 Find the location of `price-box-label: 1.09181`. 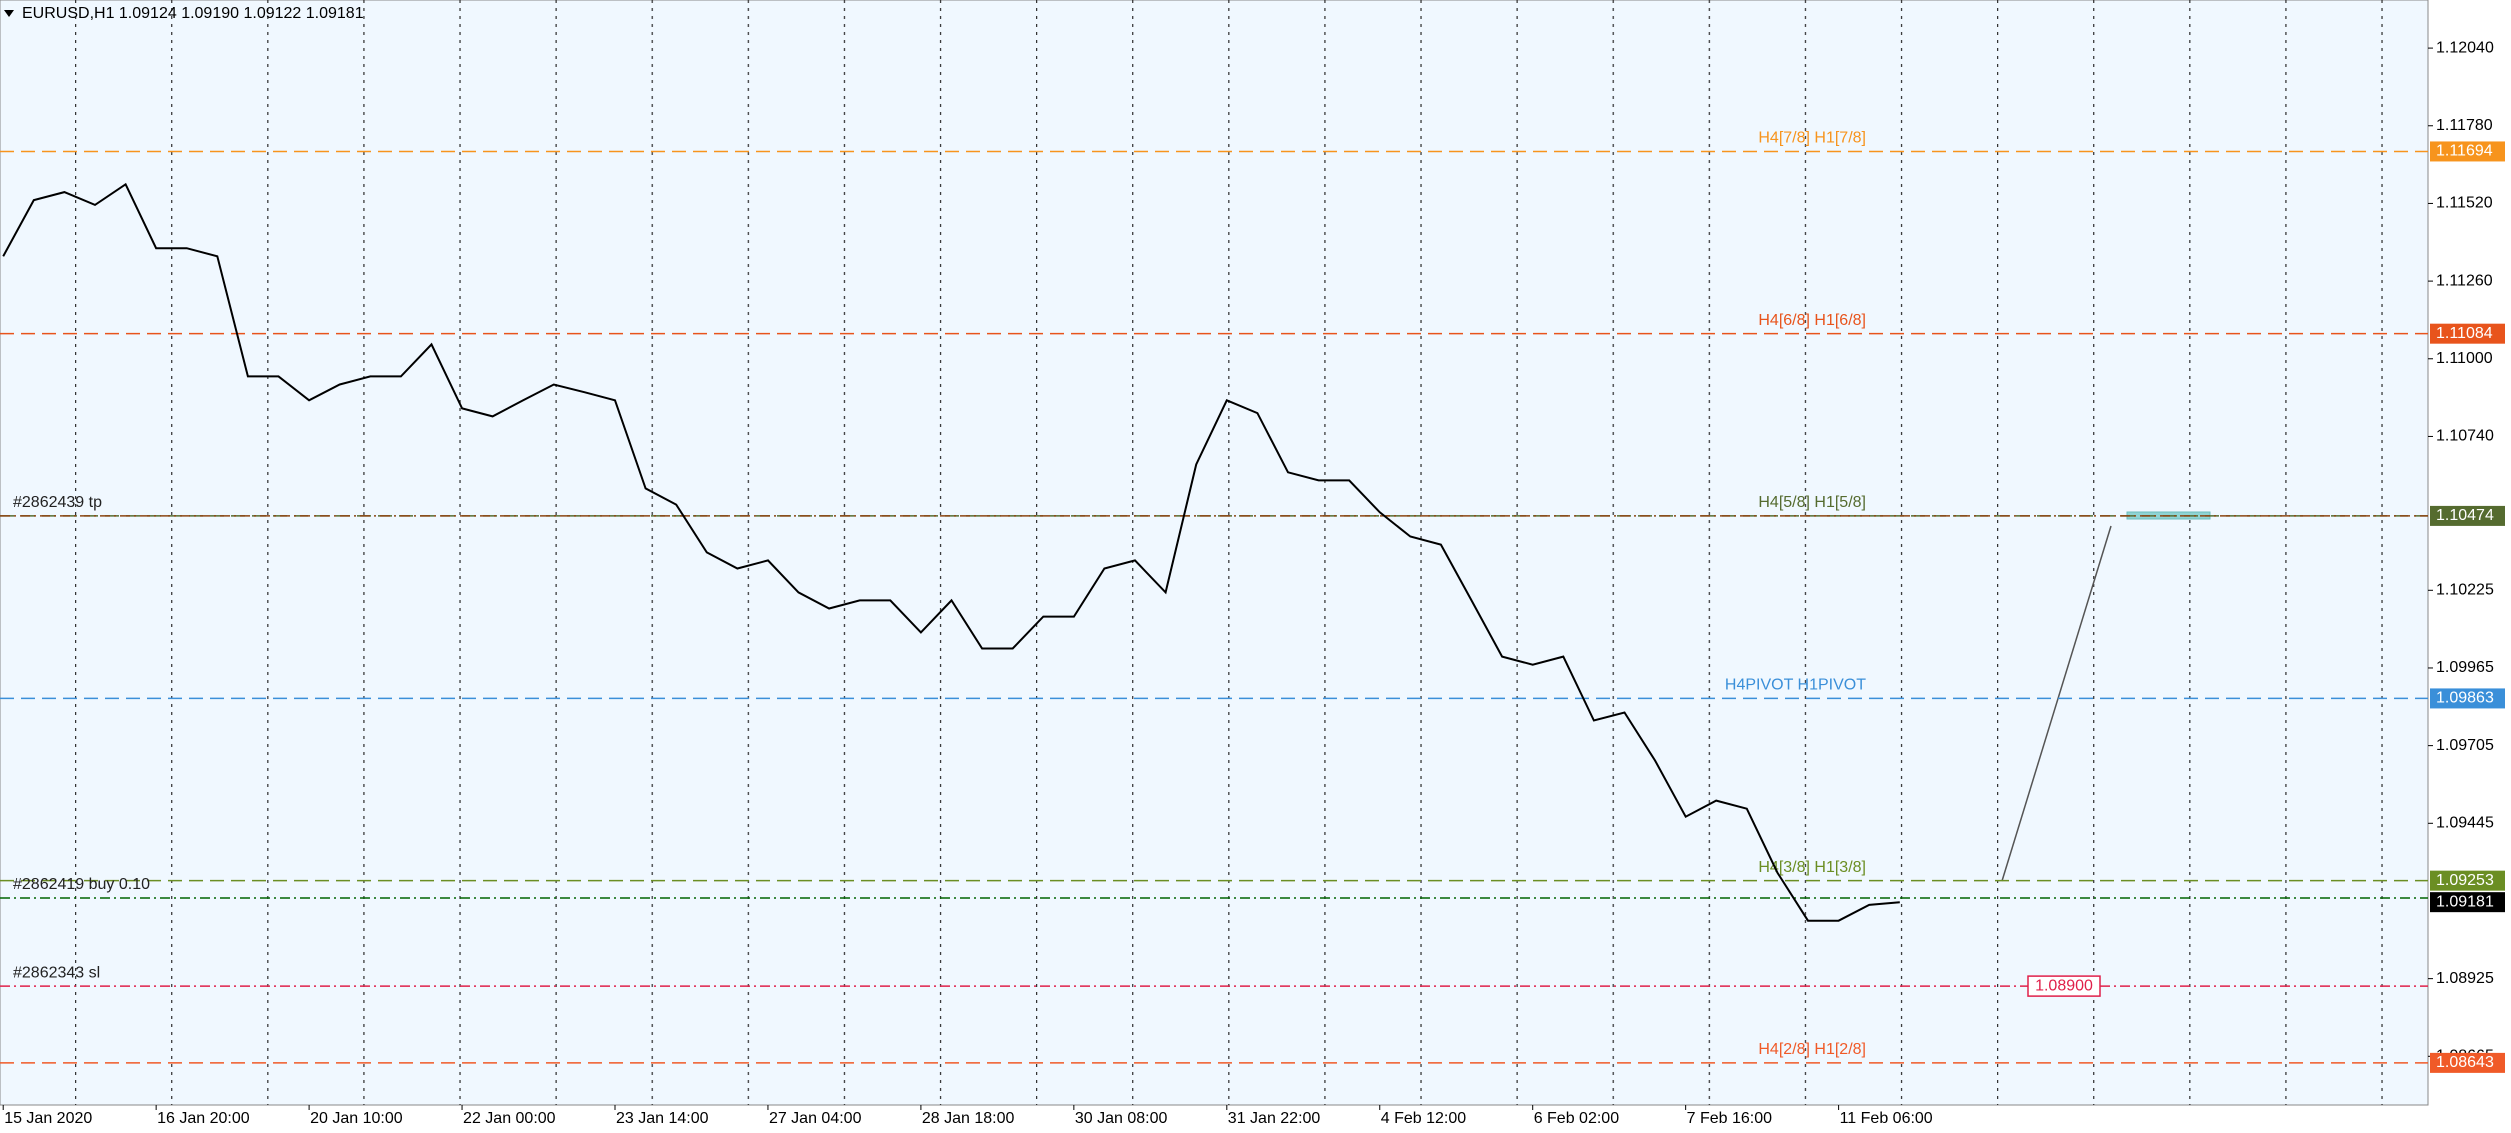

price-box-label: 1.09181 is located at coordinates (2465, 901).